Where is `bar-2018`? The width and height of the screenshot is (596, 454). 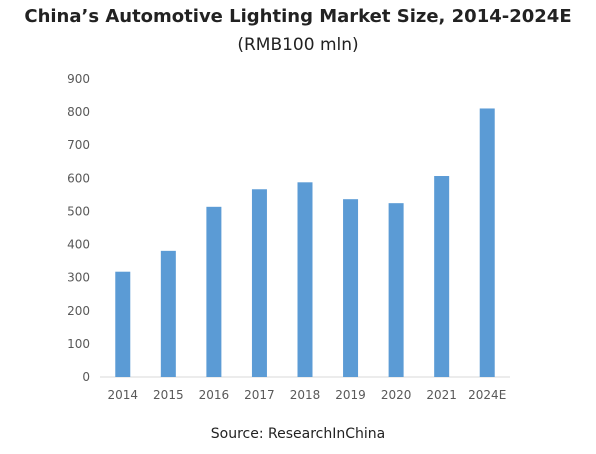 bar-2018 is located at coordinates (305, 279).